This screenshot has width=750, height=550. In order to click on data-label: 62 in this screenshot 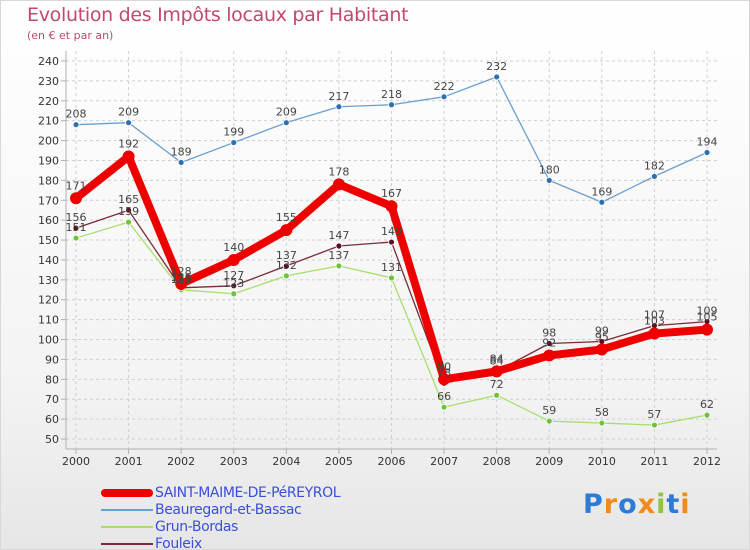, I will do `click(707, 404)`.